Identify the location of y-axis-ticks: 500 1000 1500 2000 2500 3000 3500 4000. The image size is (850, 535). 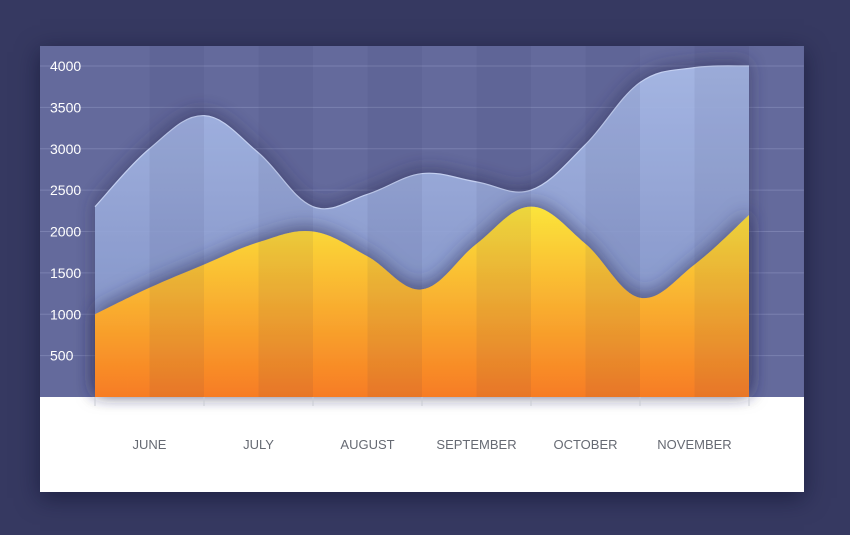
(65, 211).